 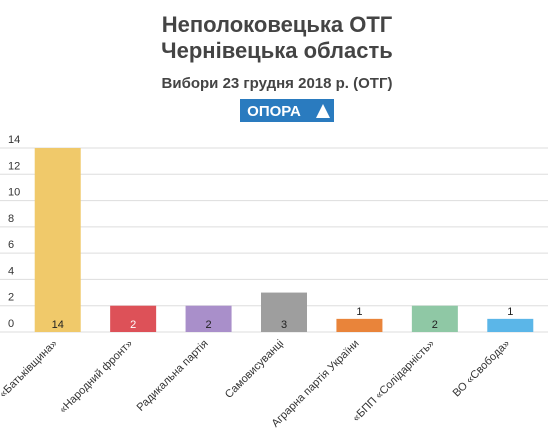 What do you see at coordinates (11, 245) in the screenshot?
I see `y-tick-label: 6` at bounding box center [11, 245].